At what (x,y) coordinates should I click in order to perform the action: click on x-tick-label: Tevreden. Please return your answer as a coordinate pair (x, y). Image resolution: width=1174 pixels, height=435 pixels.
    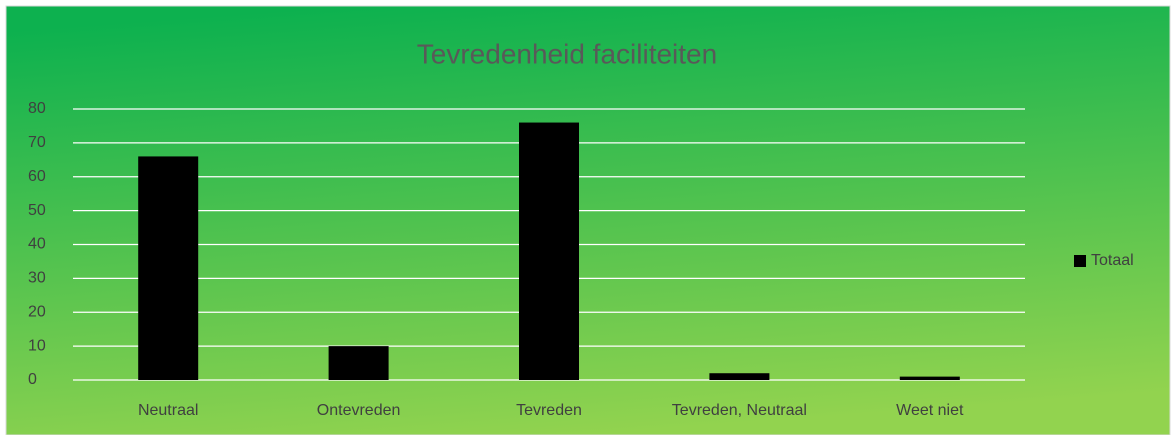
    Looking at the image, I should click on (549, 410).